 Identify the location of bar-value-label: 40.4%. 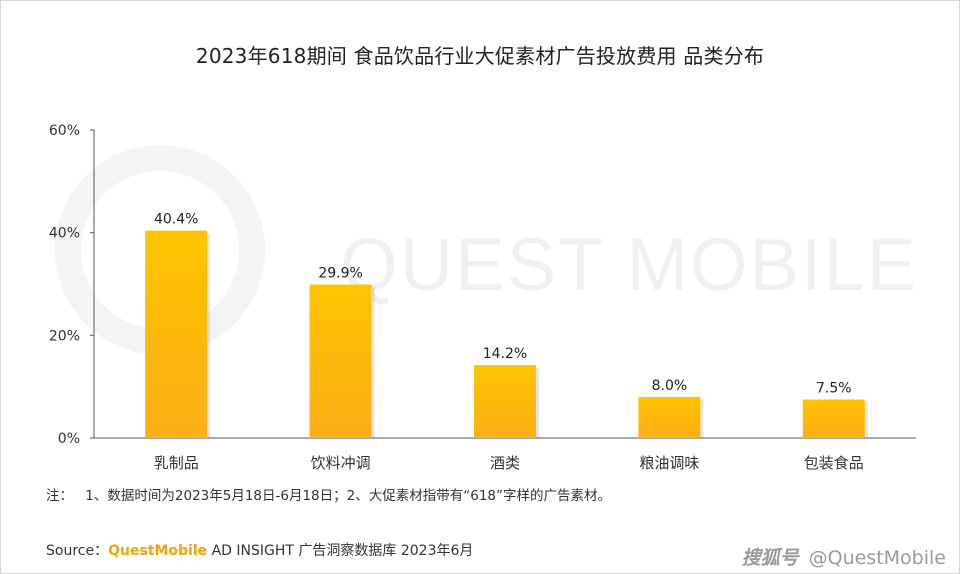
(176, 220).